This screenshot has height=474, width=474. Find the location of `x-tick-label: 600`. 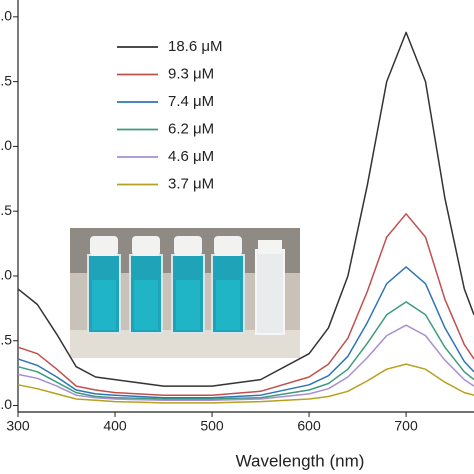

x-tick-label: 600 is located at coordinates (309, 426).